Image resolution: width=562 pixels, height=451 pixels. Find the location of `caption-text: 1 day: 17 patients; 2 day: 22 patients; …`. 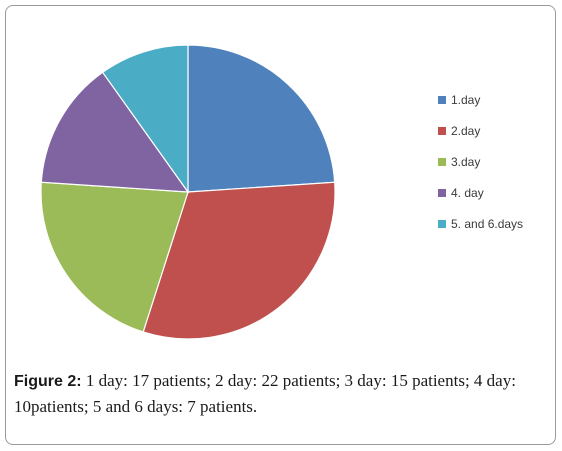

caption-text: 1 day: 17 patients; 2 day: 22 patients; … is located at coordinates (265, 393).